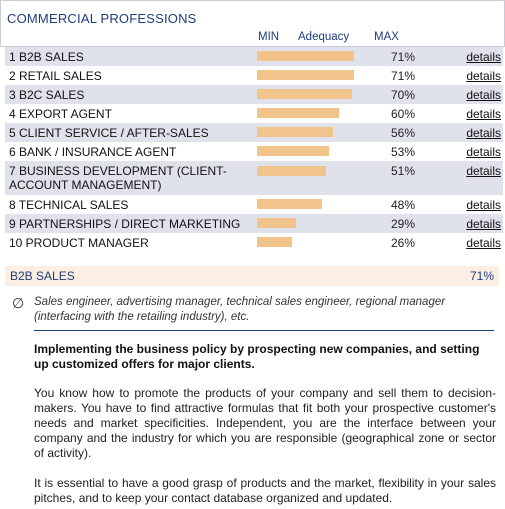 The height and width of the screenshot is (509, 505). Describe the element at coordinates (402, 133) in the screenshot. I see `adequacy-percent: 56%` at that location.